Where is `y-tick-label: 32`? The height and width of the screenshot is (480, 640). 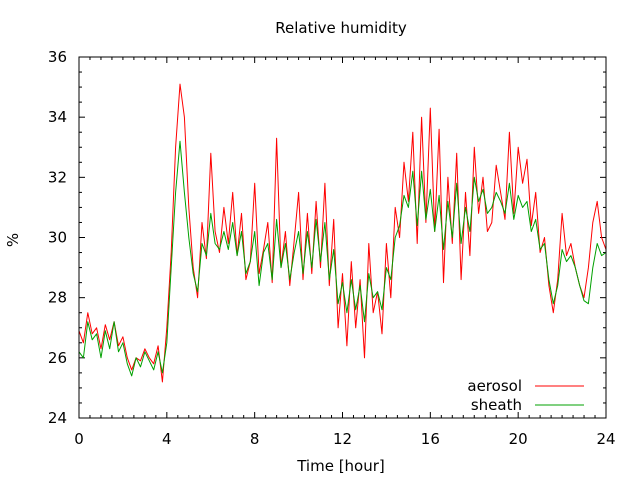
y-tick-label: 32 is located at coordinates (57, 177).